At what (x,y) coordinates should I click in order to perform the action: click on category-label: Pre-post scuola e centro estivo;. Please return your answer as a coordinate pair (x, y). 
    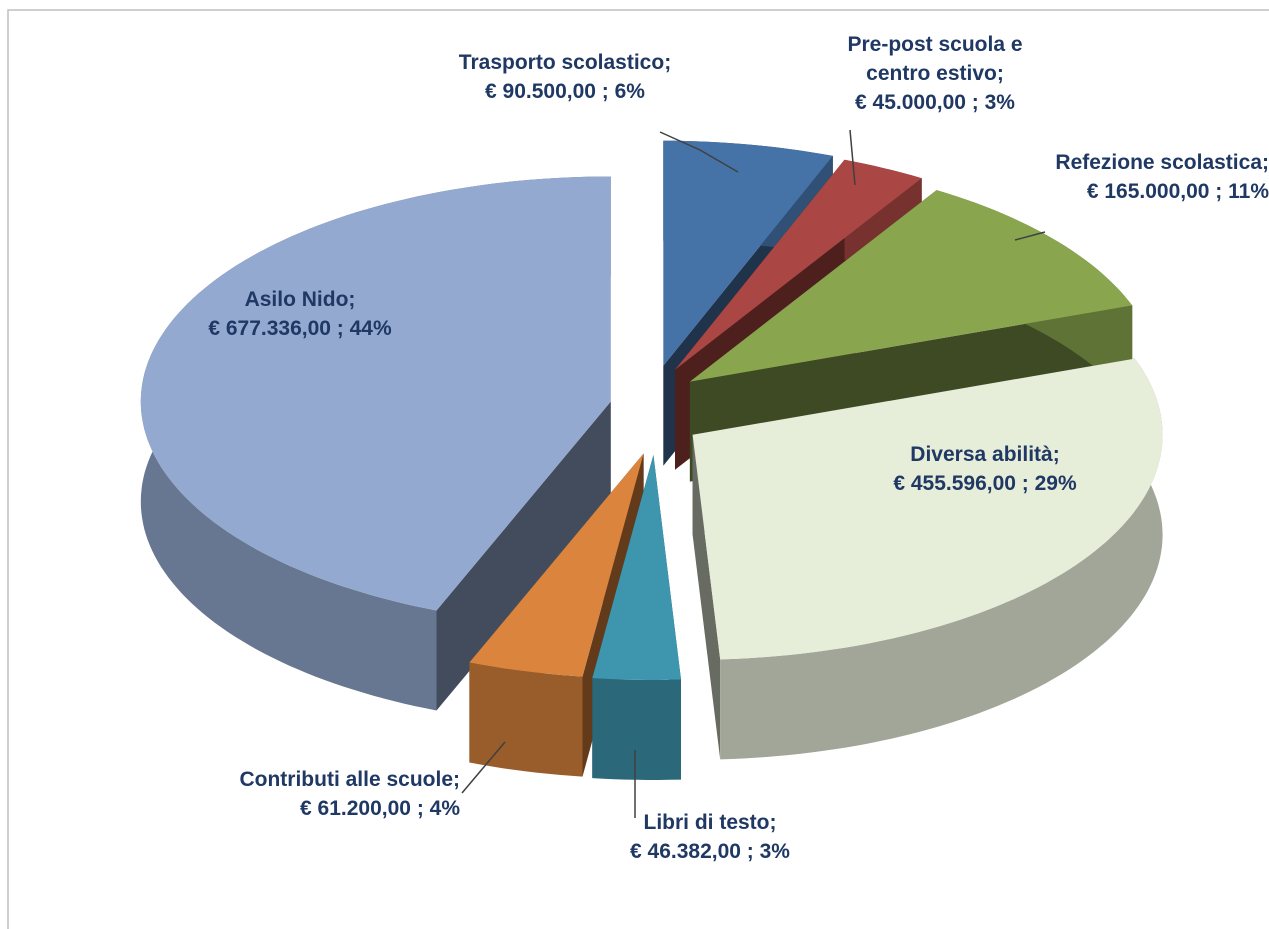
    Looking at the image, I should click on (935, 59).